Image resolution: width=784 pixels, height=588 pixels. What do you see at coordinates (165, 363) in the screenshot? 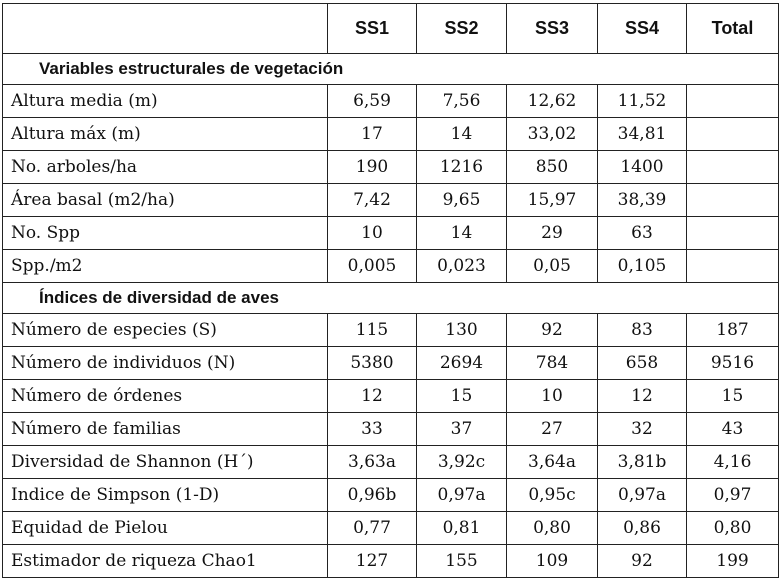
I see `row-label: Número de individuos (N)` at bounding box center [165, 363].